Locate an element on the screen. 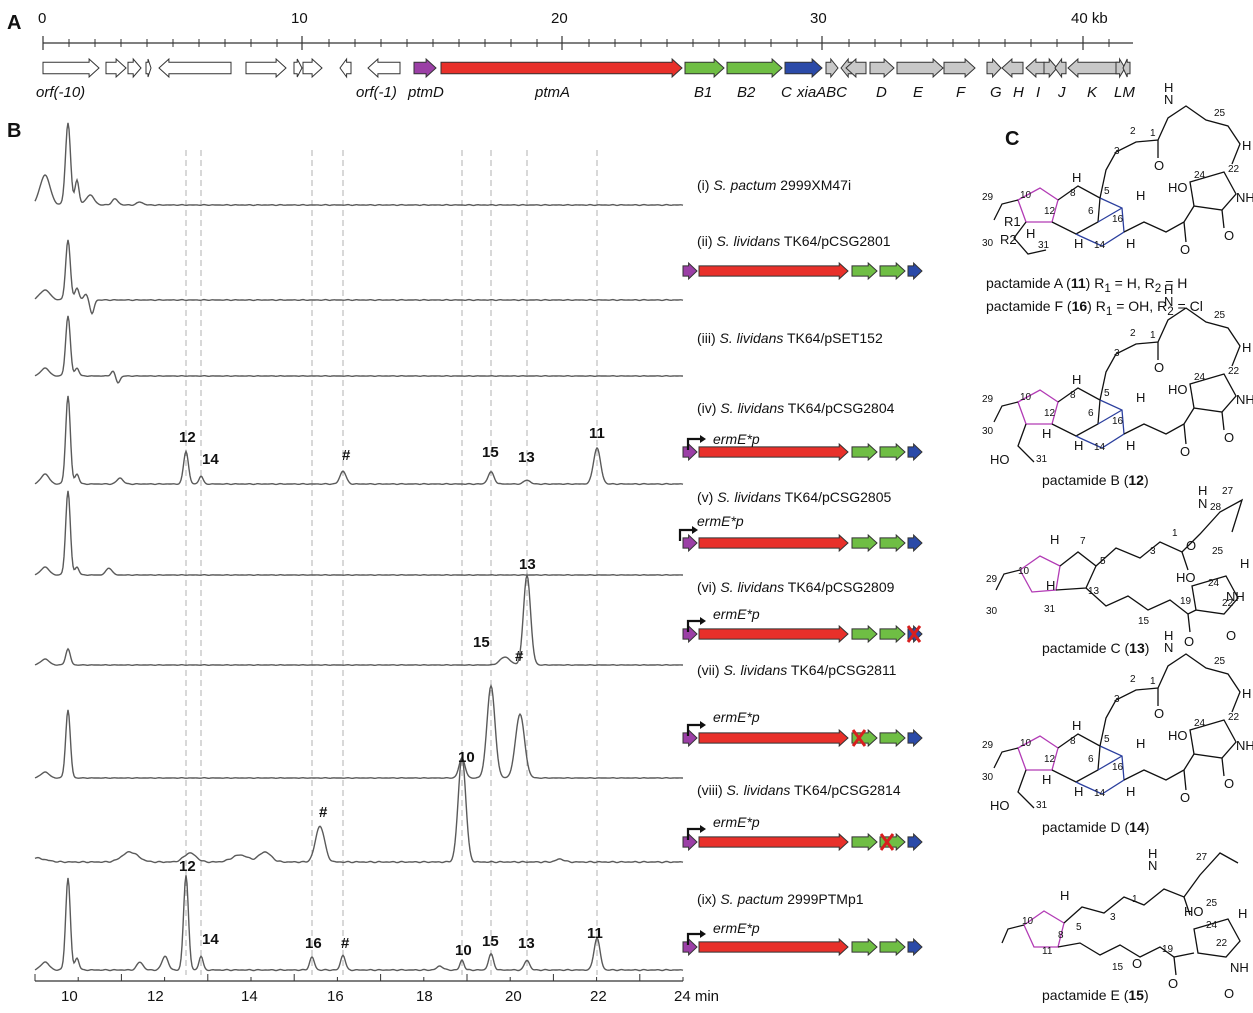 The image size is (1253, 1013). atom-label: R1 is located at coordinates (1012, 221).